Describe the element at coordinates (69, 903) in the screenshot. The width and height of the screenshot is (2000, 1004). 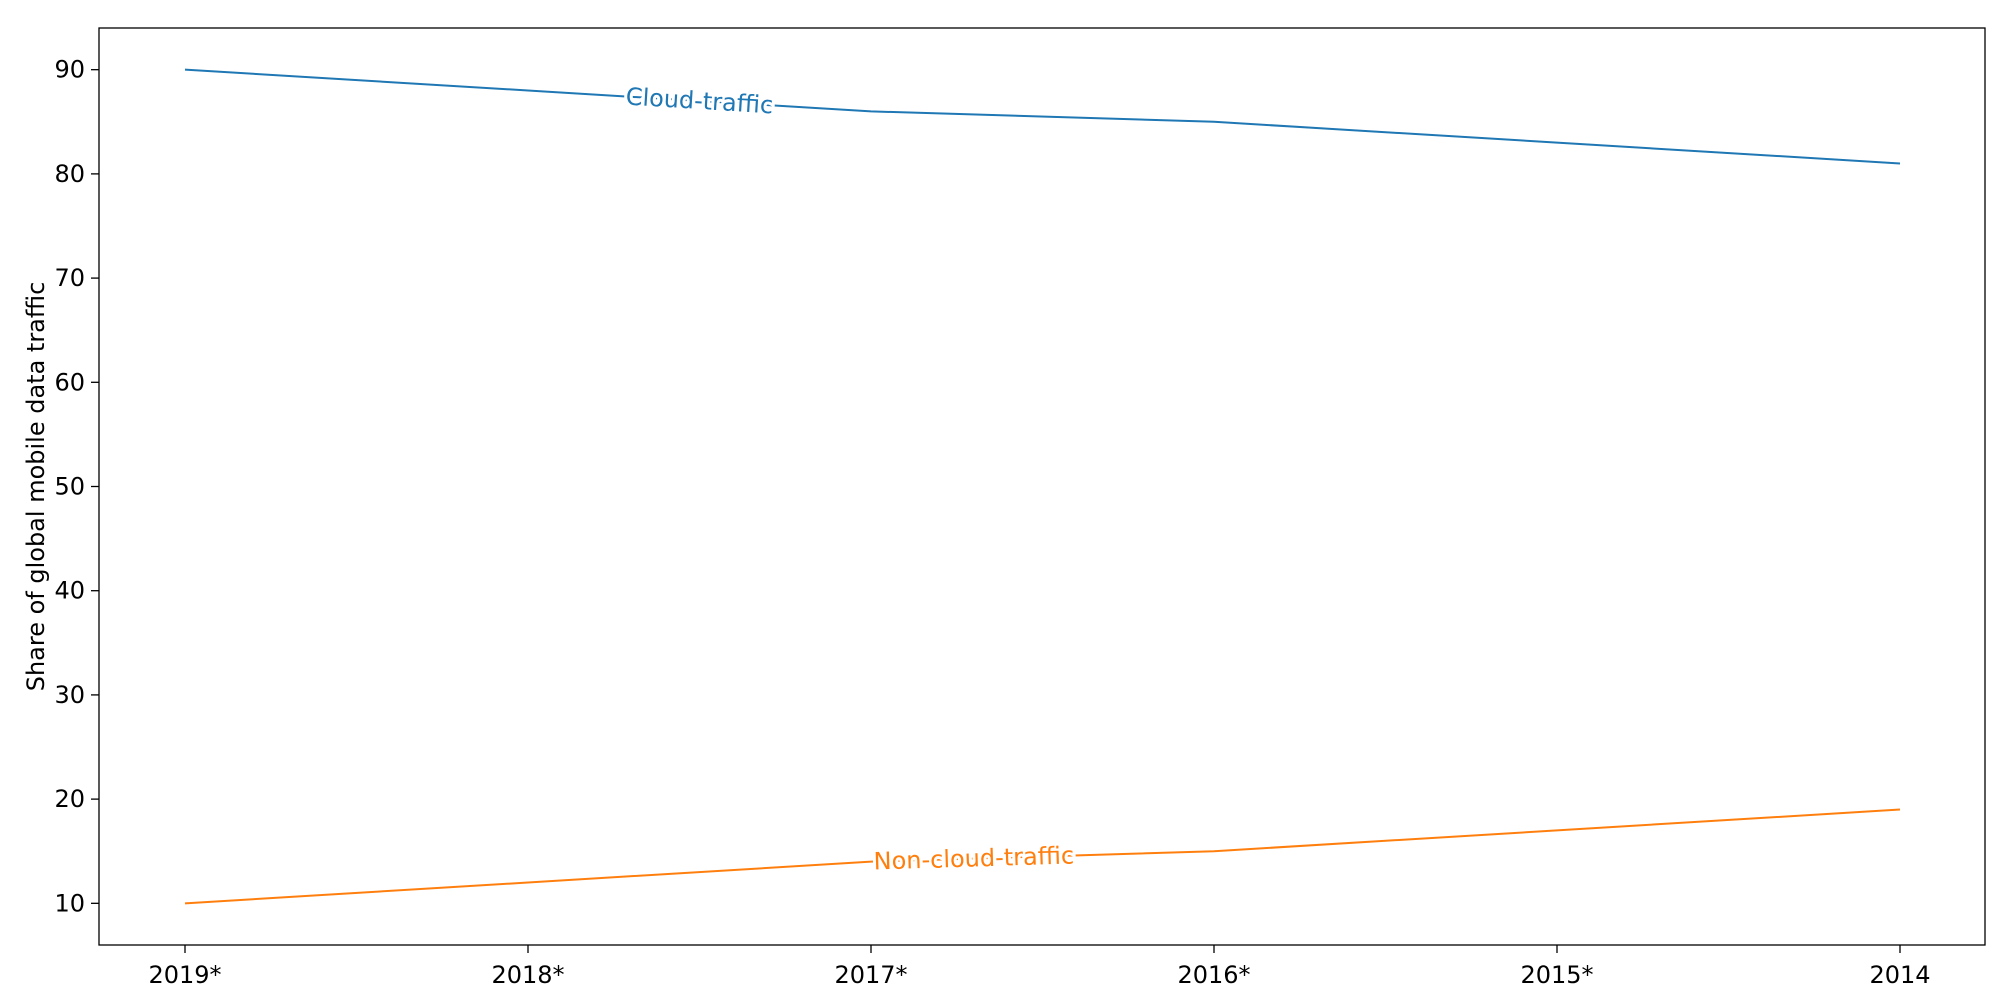
I see `y-tick-label: 10` at that location.